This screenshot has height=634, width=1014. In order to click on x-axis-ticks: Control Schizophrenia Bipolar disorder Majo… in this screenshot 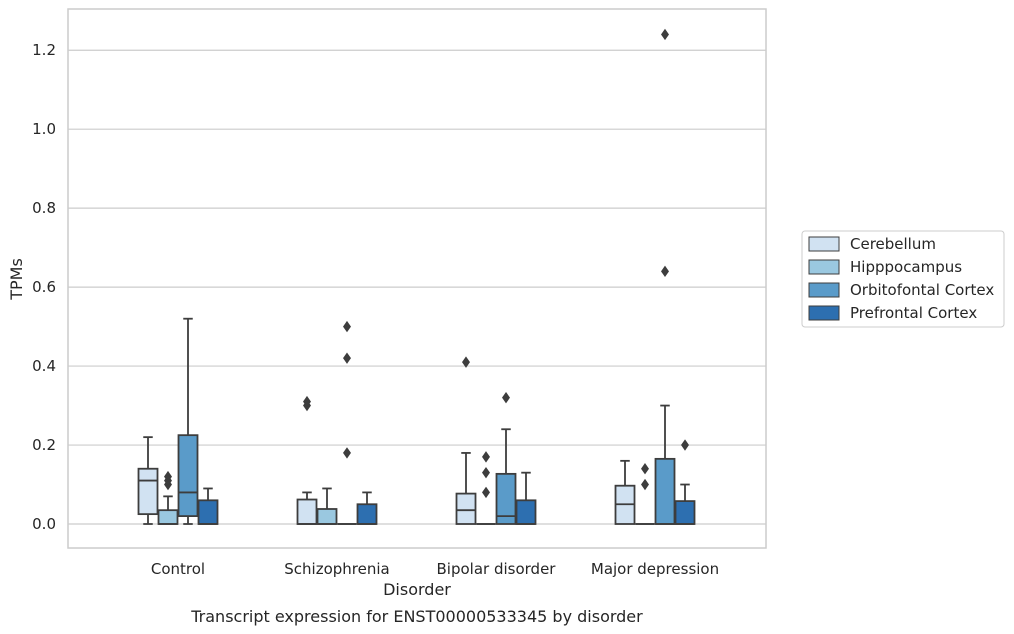, I will do `click(435, 569)`.